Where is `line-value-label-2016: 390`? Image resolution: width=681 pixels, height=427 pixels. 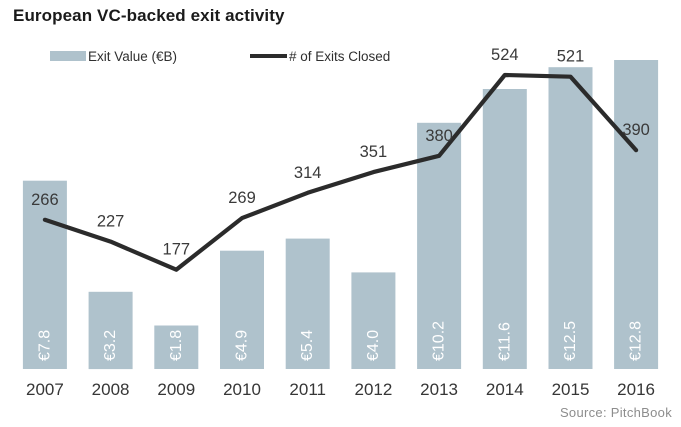
line-value-label-2016: 390 is located at coordinates (636, 130).